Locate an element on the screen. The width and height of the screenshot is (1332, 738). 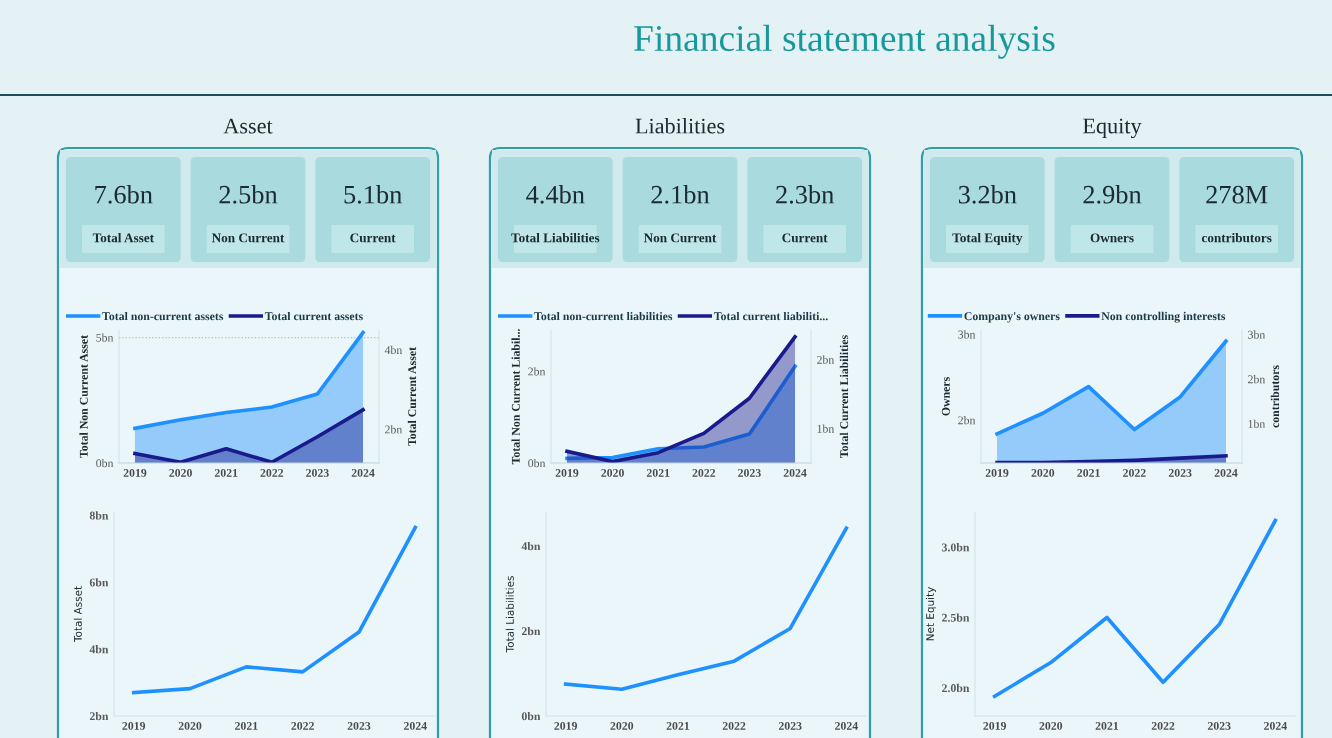
y-axis-title: Total Liabilities is located at coordinates (509, 614).